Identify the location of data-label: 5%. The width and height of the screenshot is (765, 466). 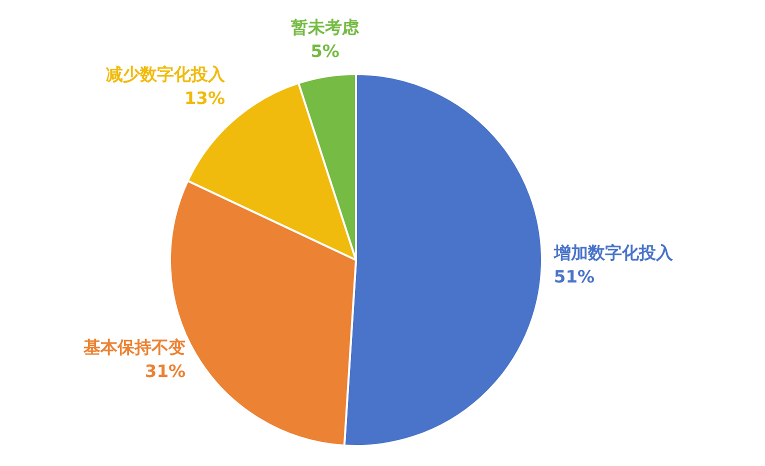
(325, 52).